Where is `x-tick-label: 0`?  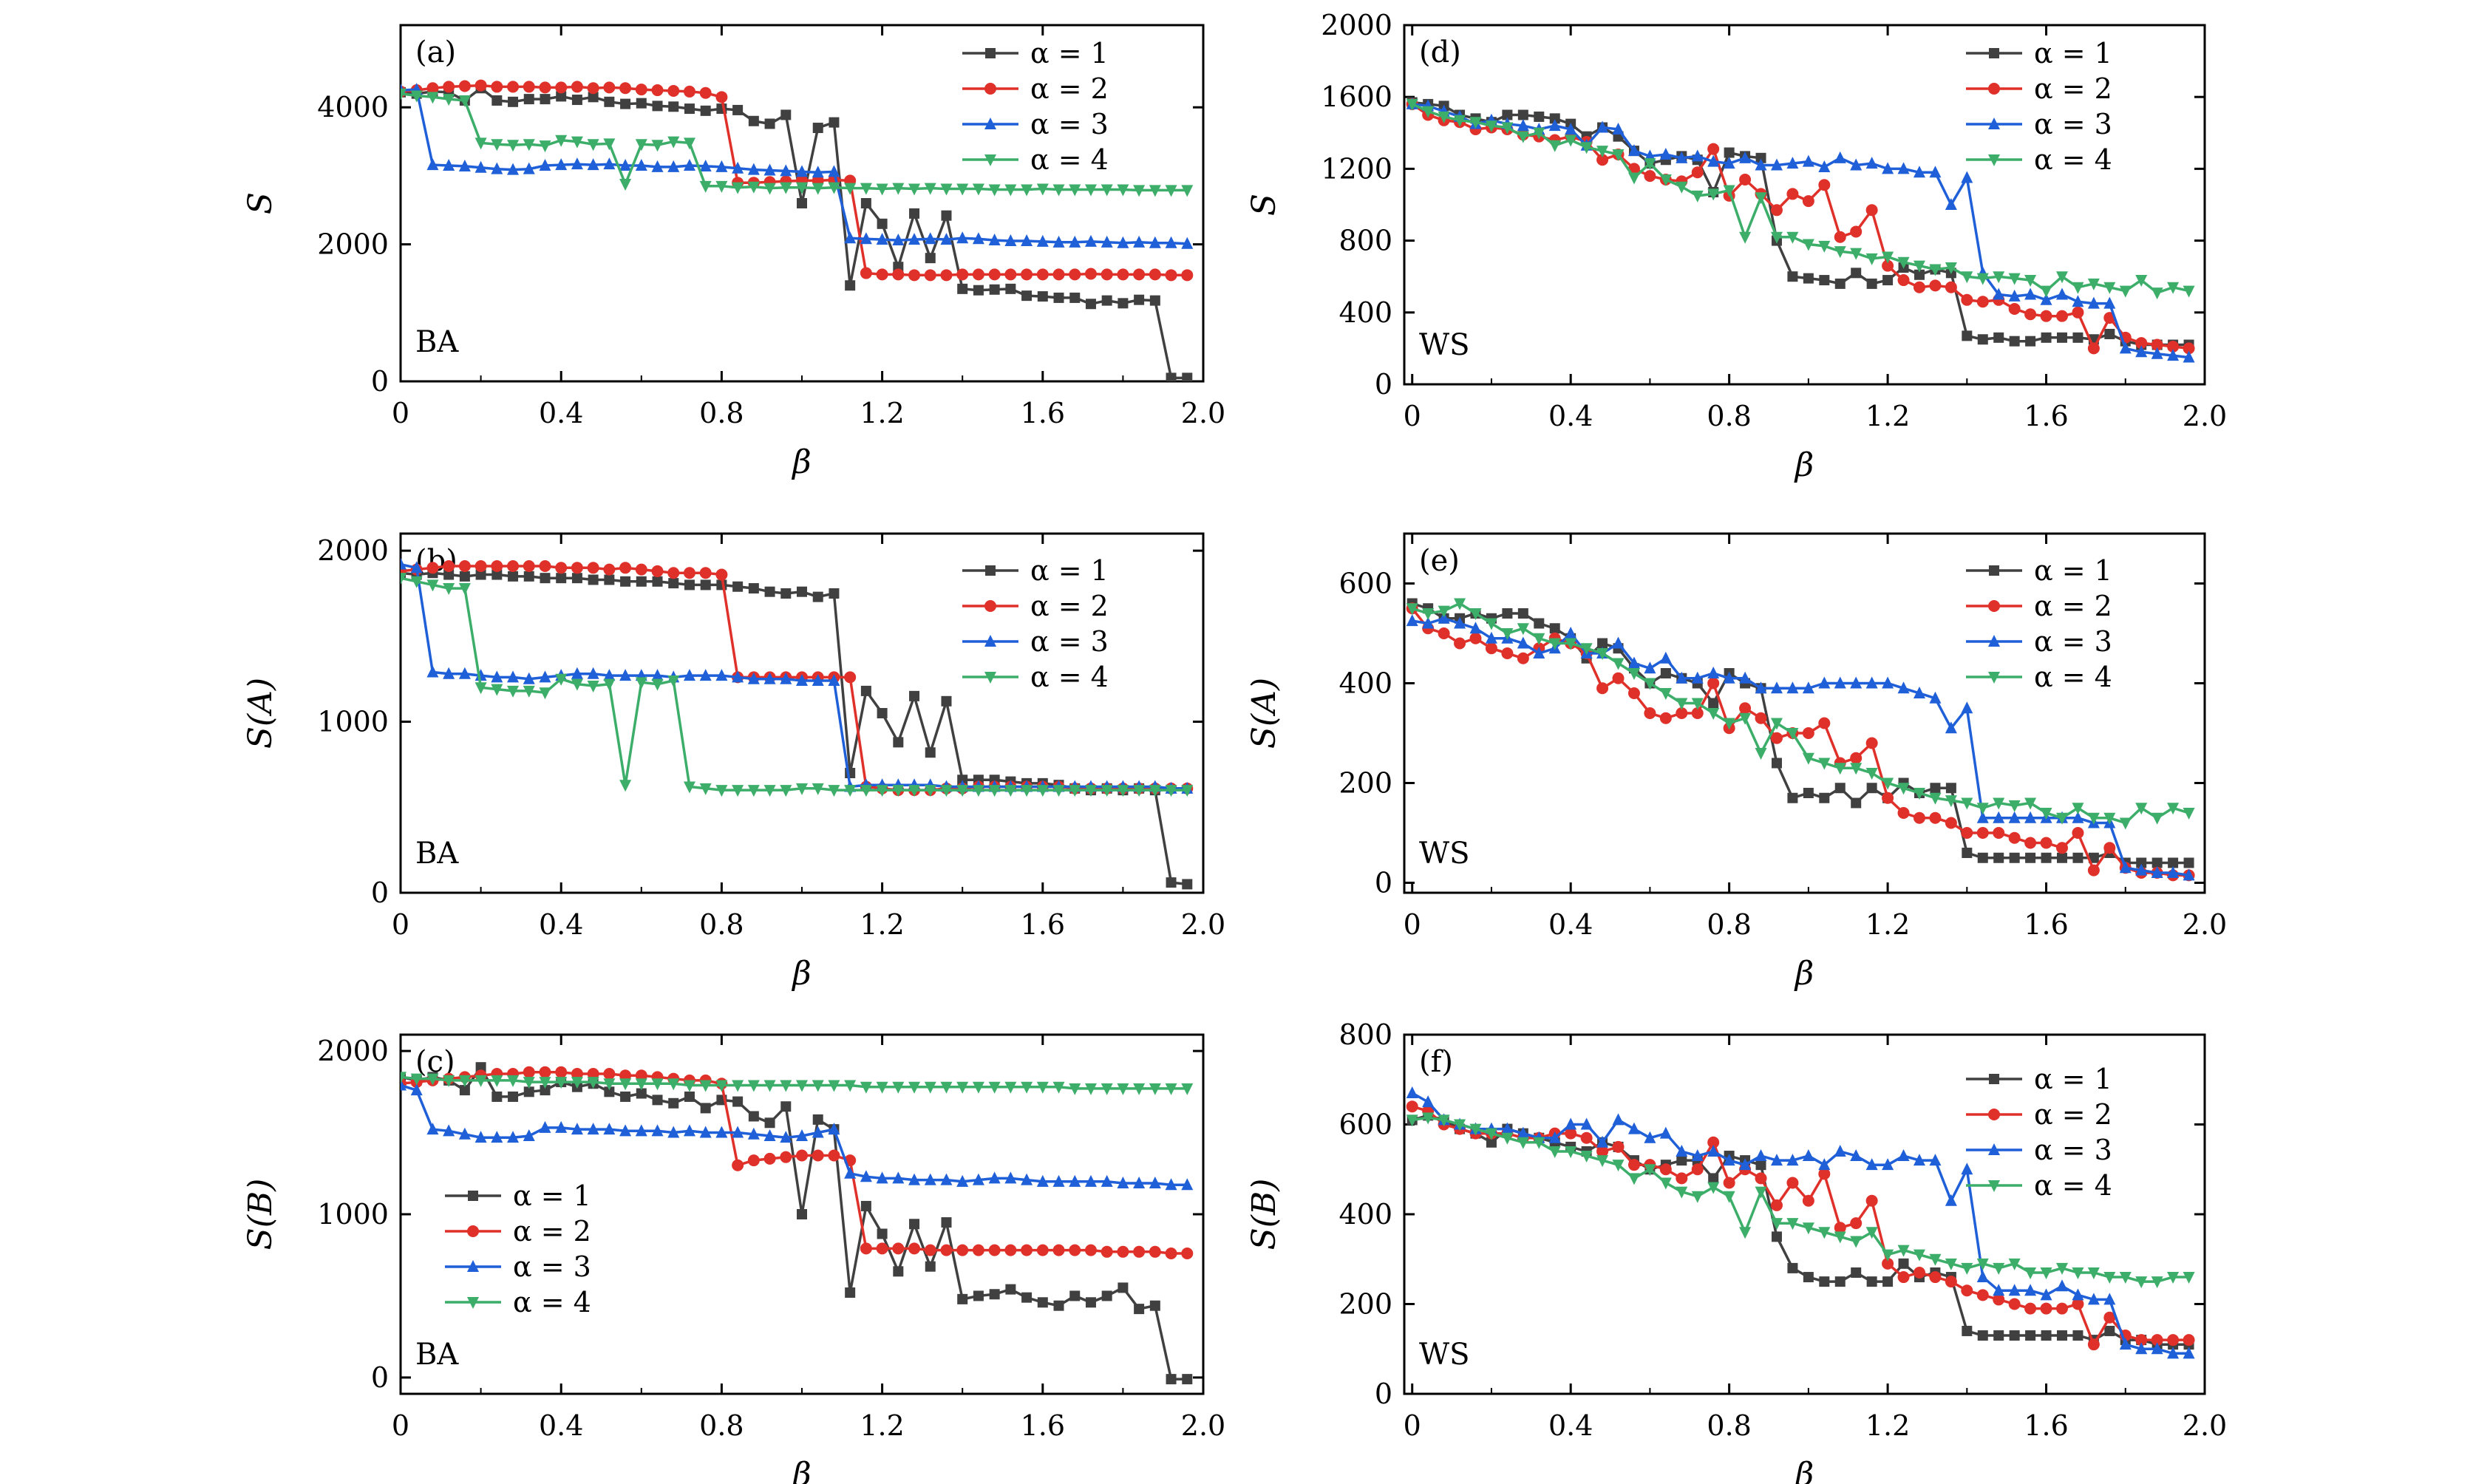
x-tick-label: 0 is located at coordinates (1412, 416).